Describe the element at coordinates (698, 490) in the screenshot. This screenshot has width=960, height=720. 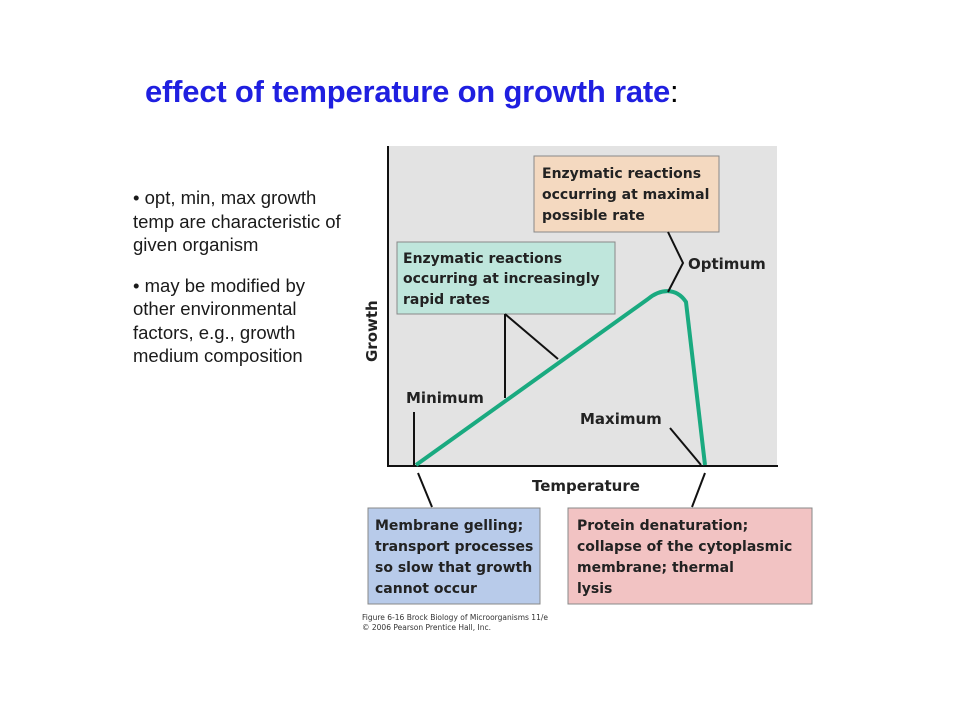
I see `heat-connector` at that location.